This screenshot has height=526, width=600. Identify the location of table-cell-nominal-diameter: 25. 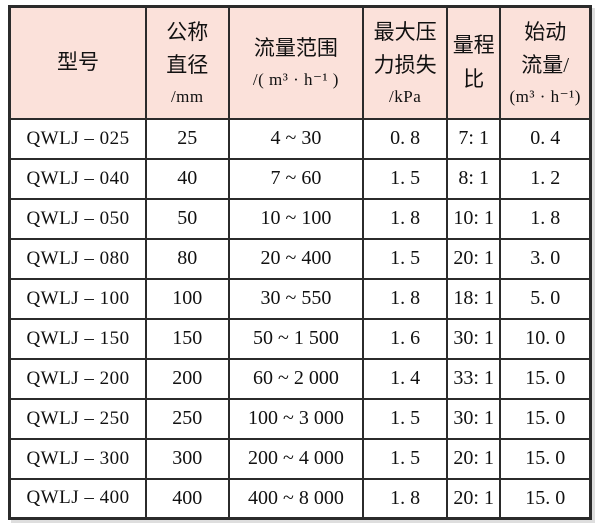
(187, 138).